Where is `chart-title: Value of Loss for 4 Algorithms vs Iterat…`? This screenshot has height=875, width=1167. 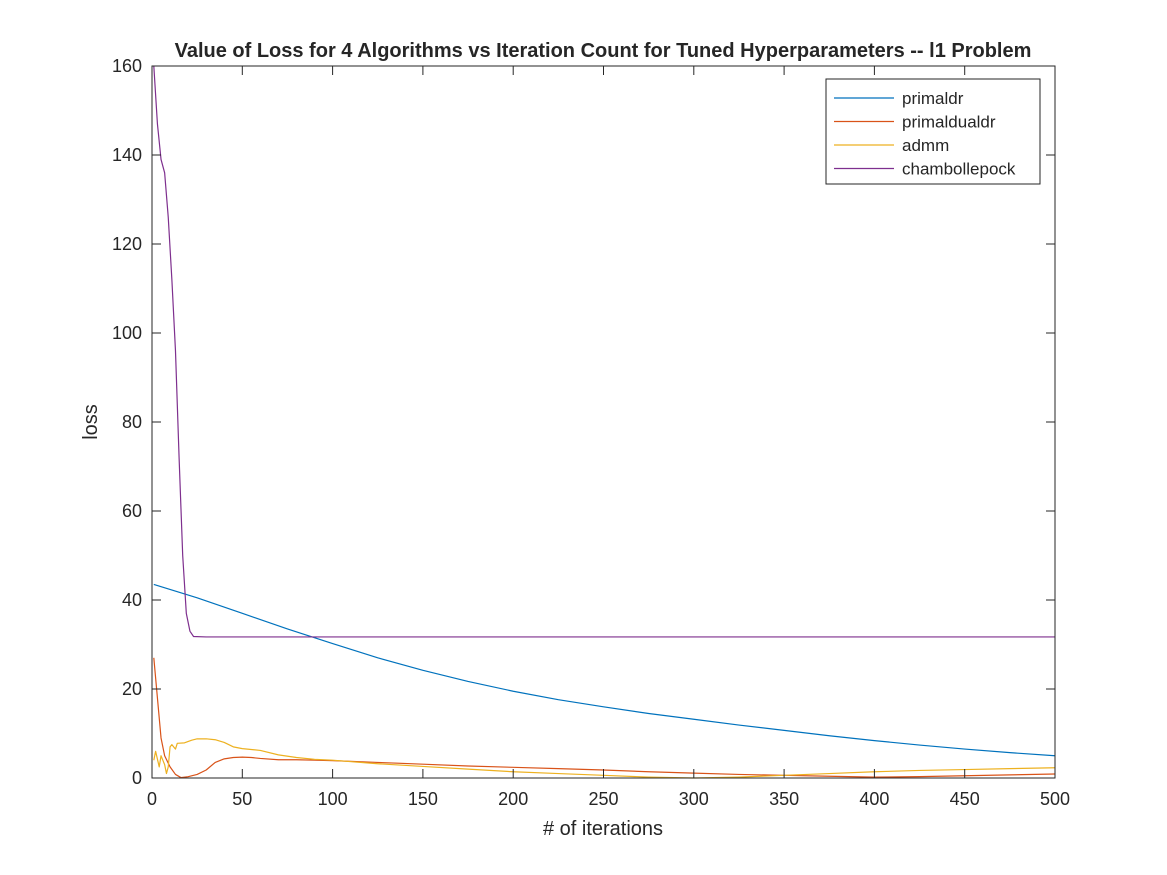 chart-title: Value of Loss for 4 Algorithms vs Iterat… is located at coordinates (603, 51).